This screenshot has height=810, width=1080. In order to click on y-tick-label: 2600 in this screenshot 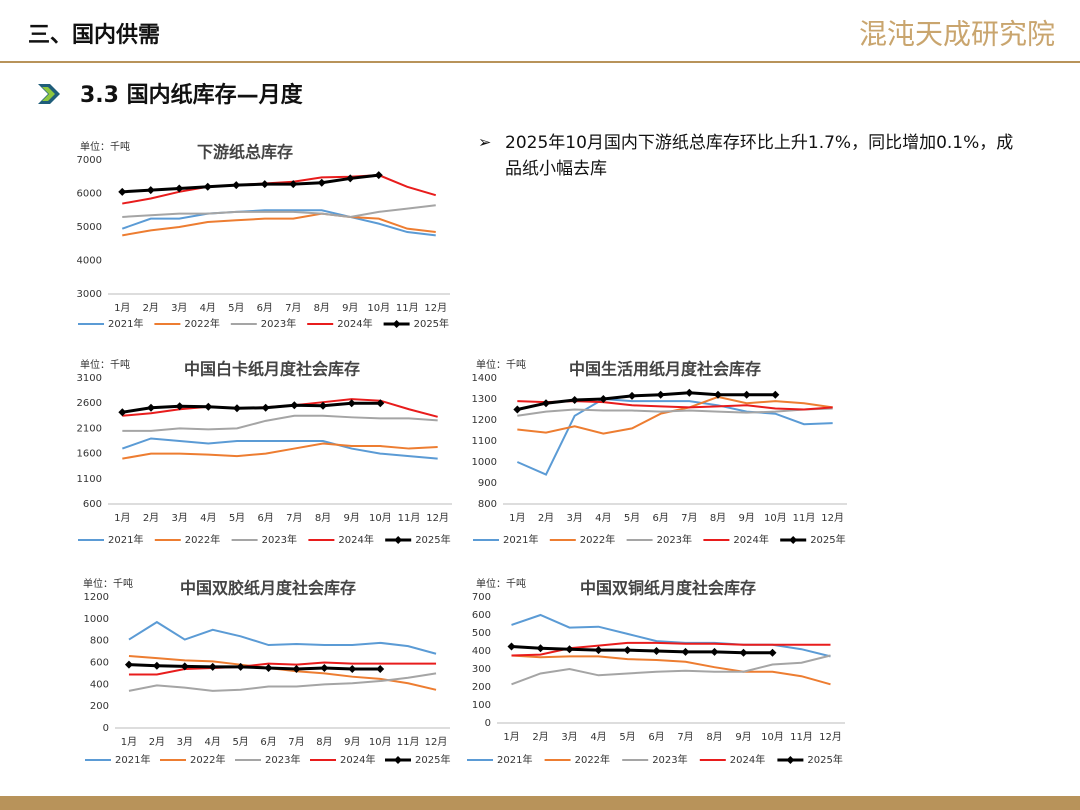, I will do `click(89, 403)`.